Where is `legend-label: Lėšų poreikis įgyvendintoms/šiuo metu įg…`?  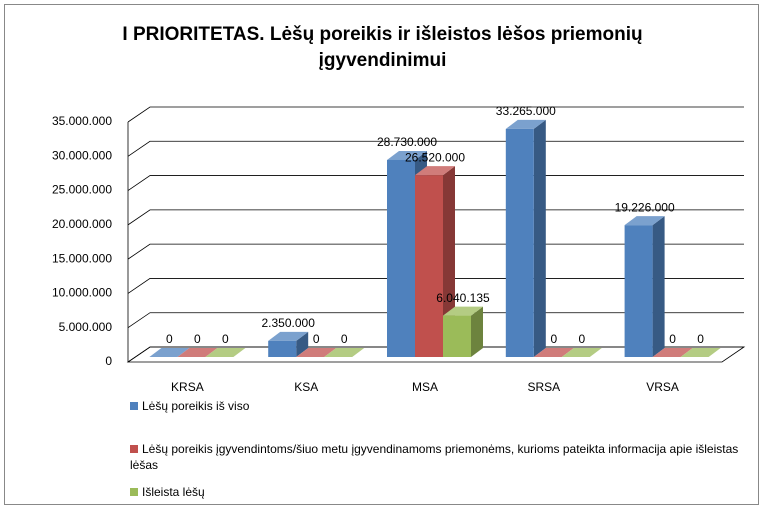 legend-label: Lėšų poreikis įgyvendintoms/šiuo metu įg… is located at coordinates (434, 457).